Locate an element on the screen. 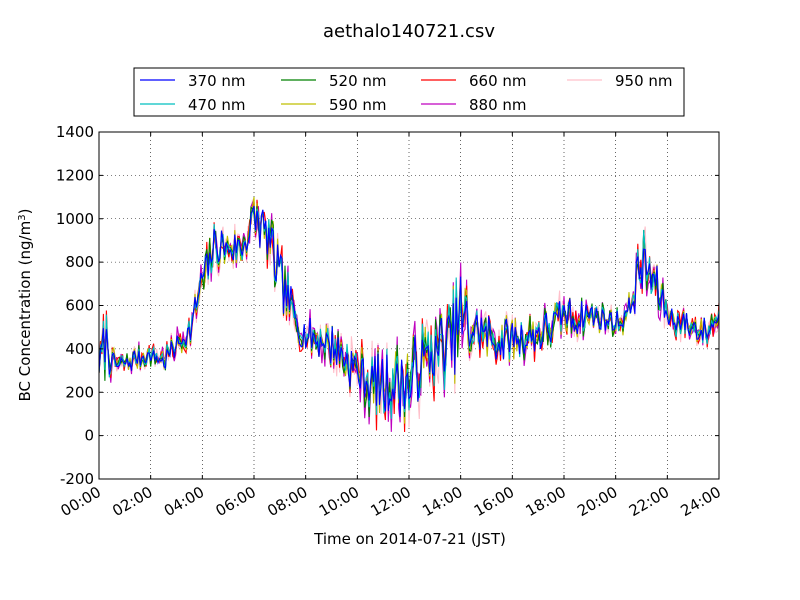 This screenshot has width=800, height=600. legend-label: 950 nm is located at coordinates (644, 81).